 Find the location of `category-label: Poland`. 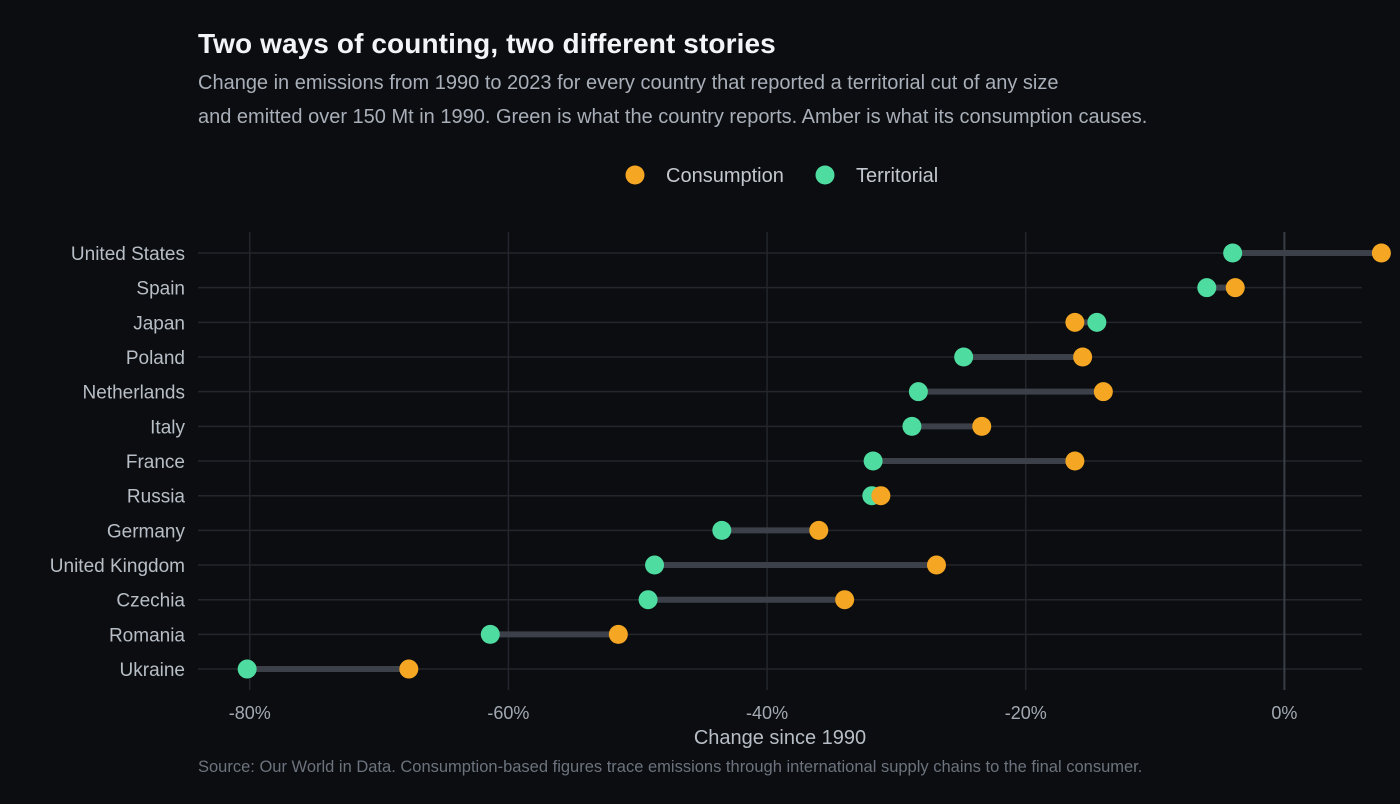

category-label: Poland is located at coordinates (155, 358).